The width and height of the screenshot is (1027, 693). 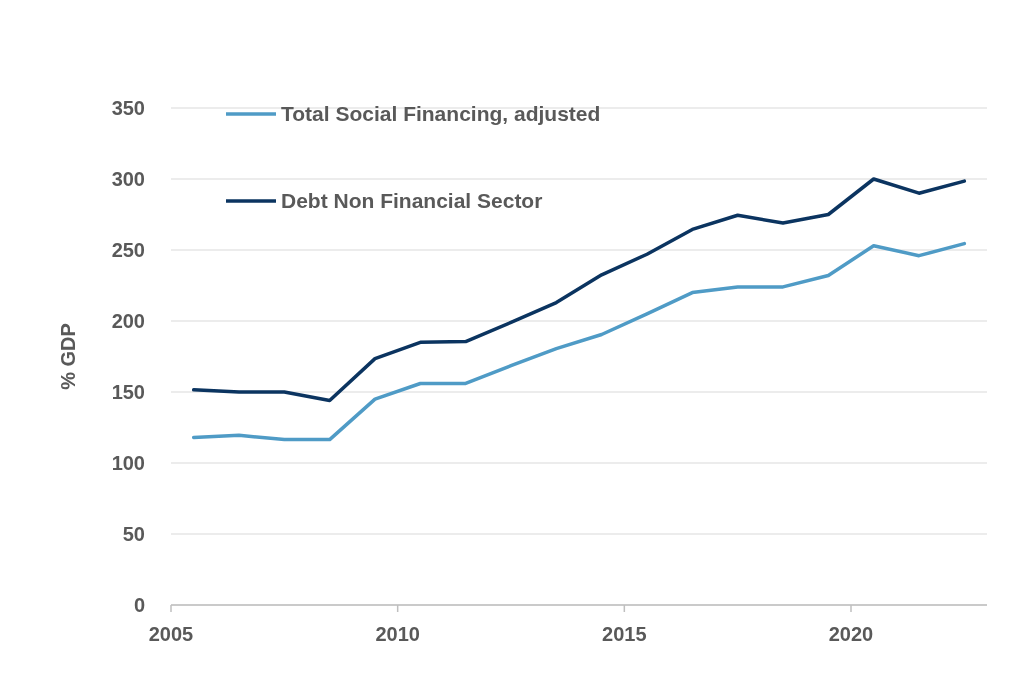 I want to click on y-tick-label: 100, so click(x=128, y=463).